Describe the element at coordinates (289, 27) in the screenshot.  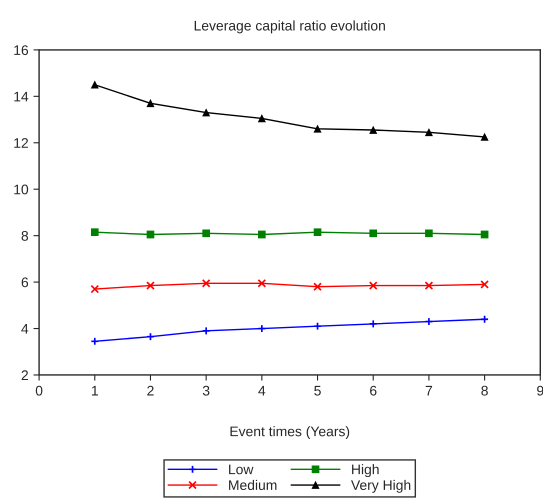
I see `chart-title: Leverage capital ratio evolution` at that location.